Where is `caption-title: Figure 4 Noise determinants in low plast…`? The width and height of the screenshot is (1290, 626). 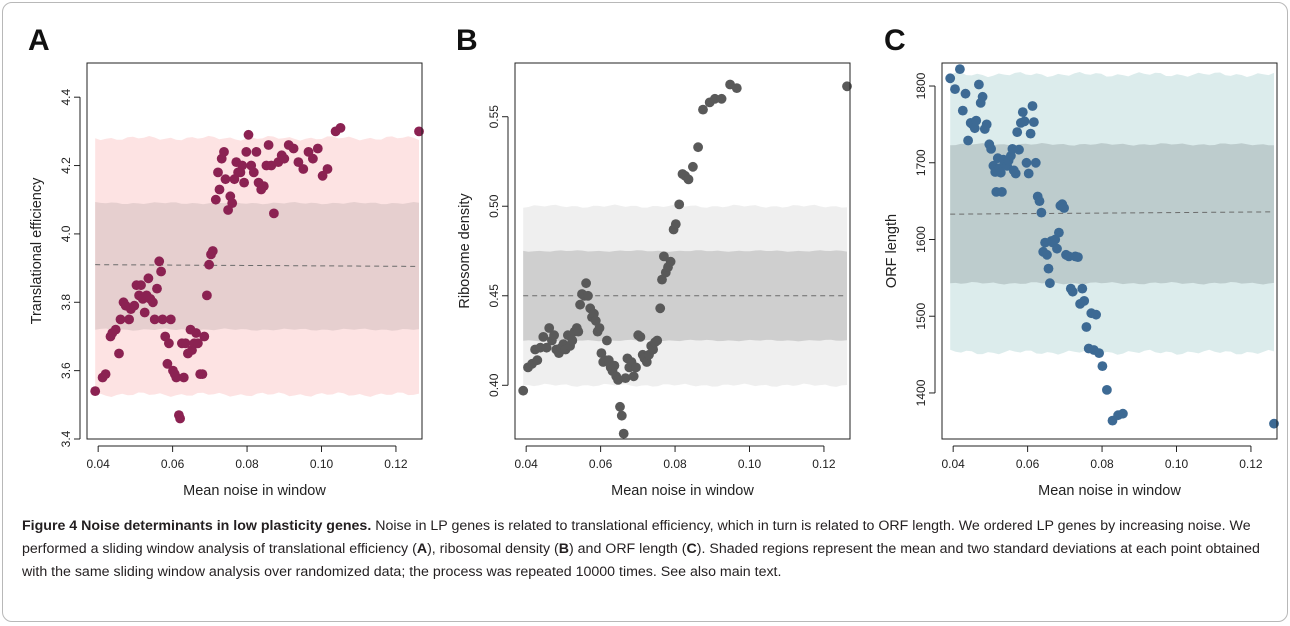 caption-title: Figure 4 Noise determinants in low plast… is located at coordinates (197, 526).